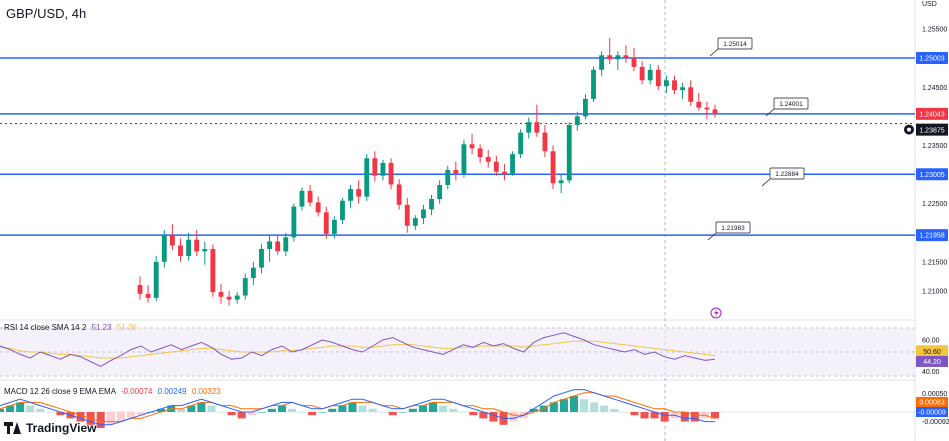 This screenshot has width=949, height=441. Describe the element at coordinates (61, 428) in the screenshot. I see `logo-text: TradingView` at that location.